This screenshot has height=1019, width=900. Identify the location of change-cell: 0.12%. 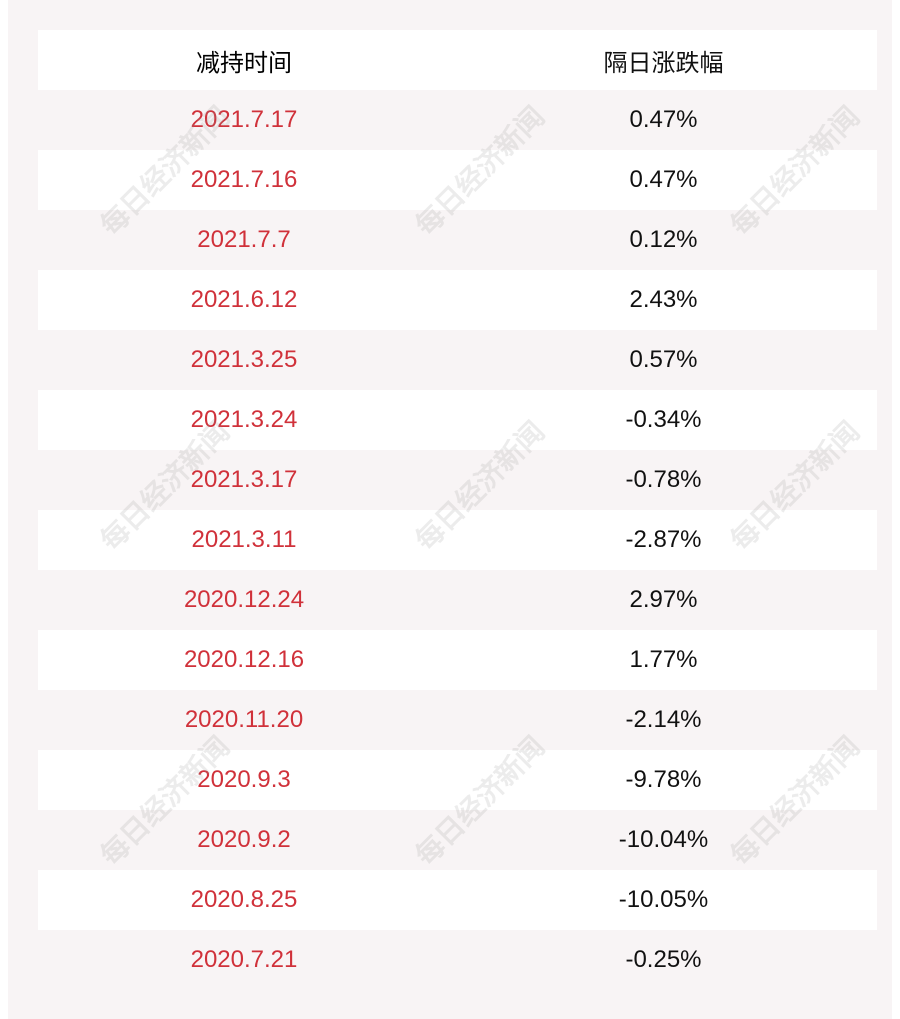
(663, 239).